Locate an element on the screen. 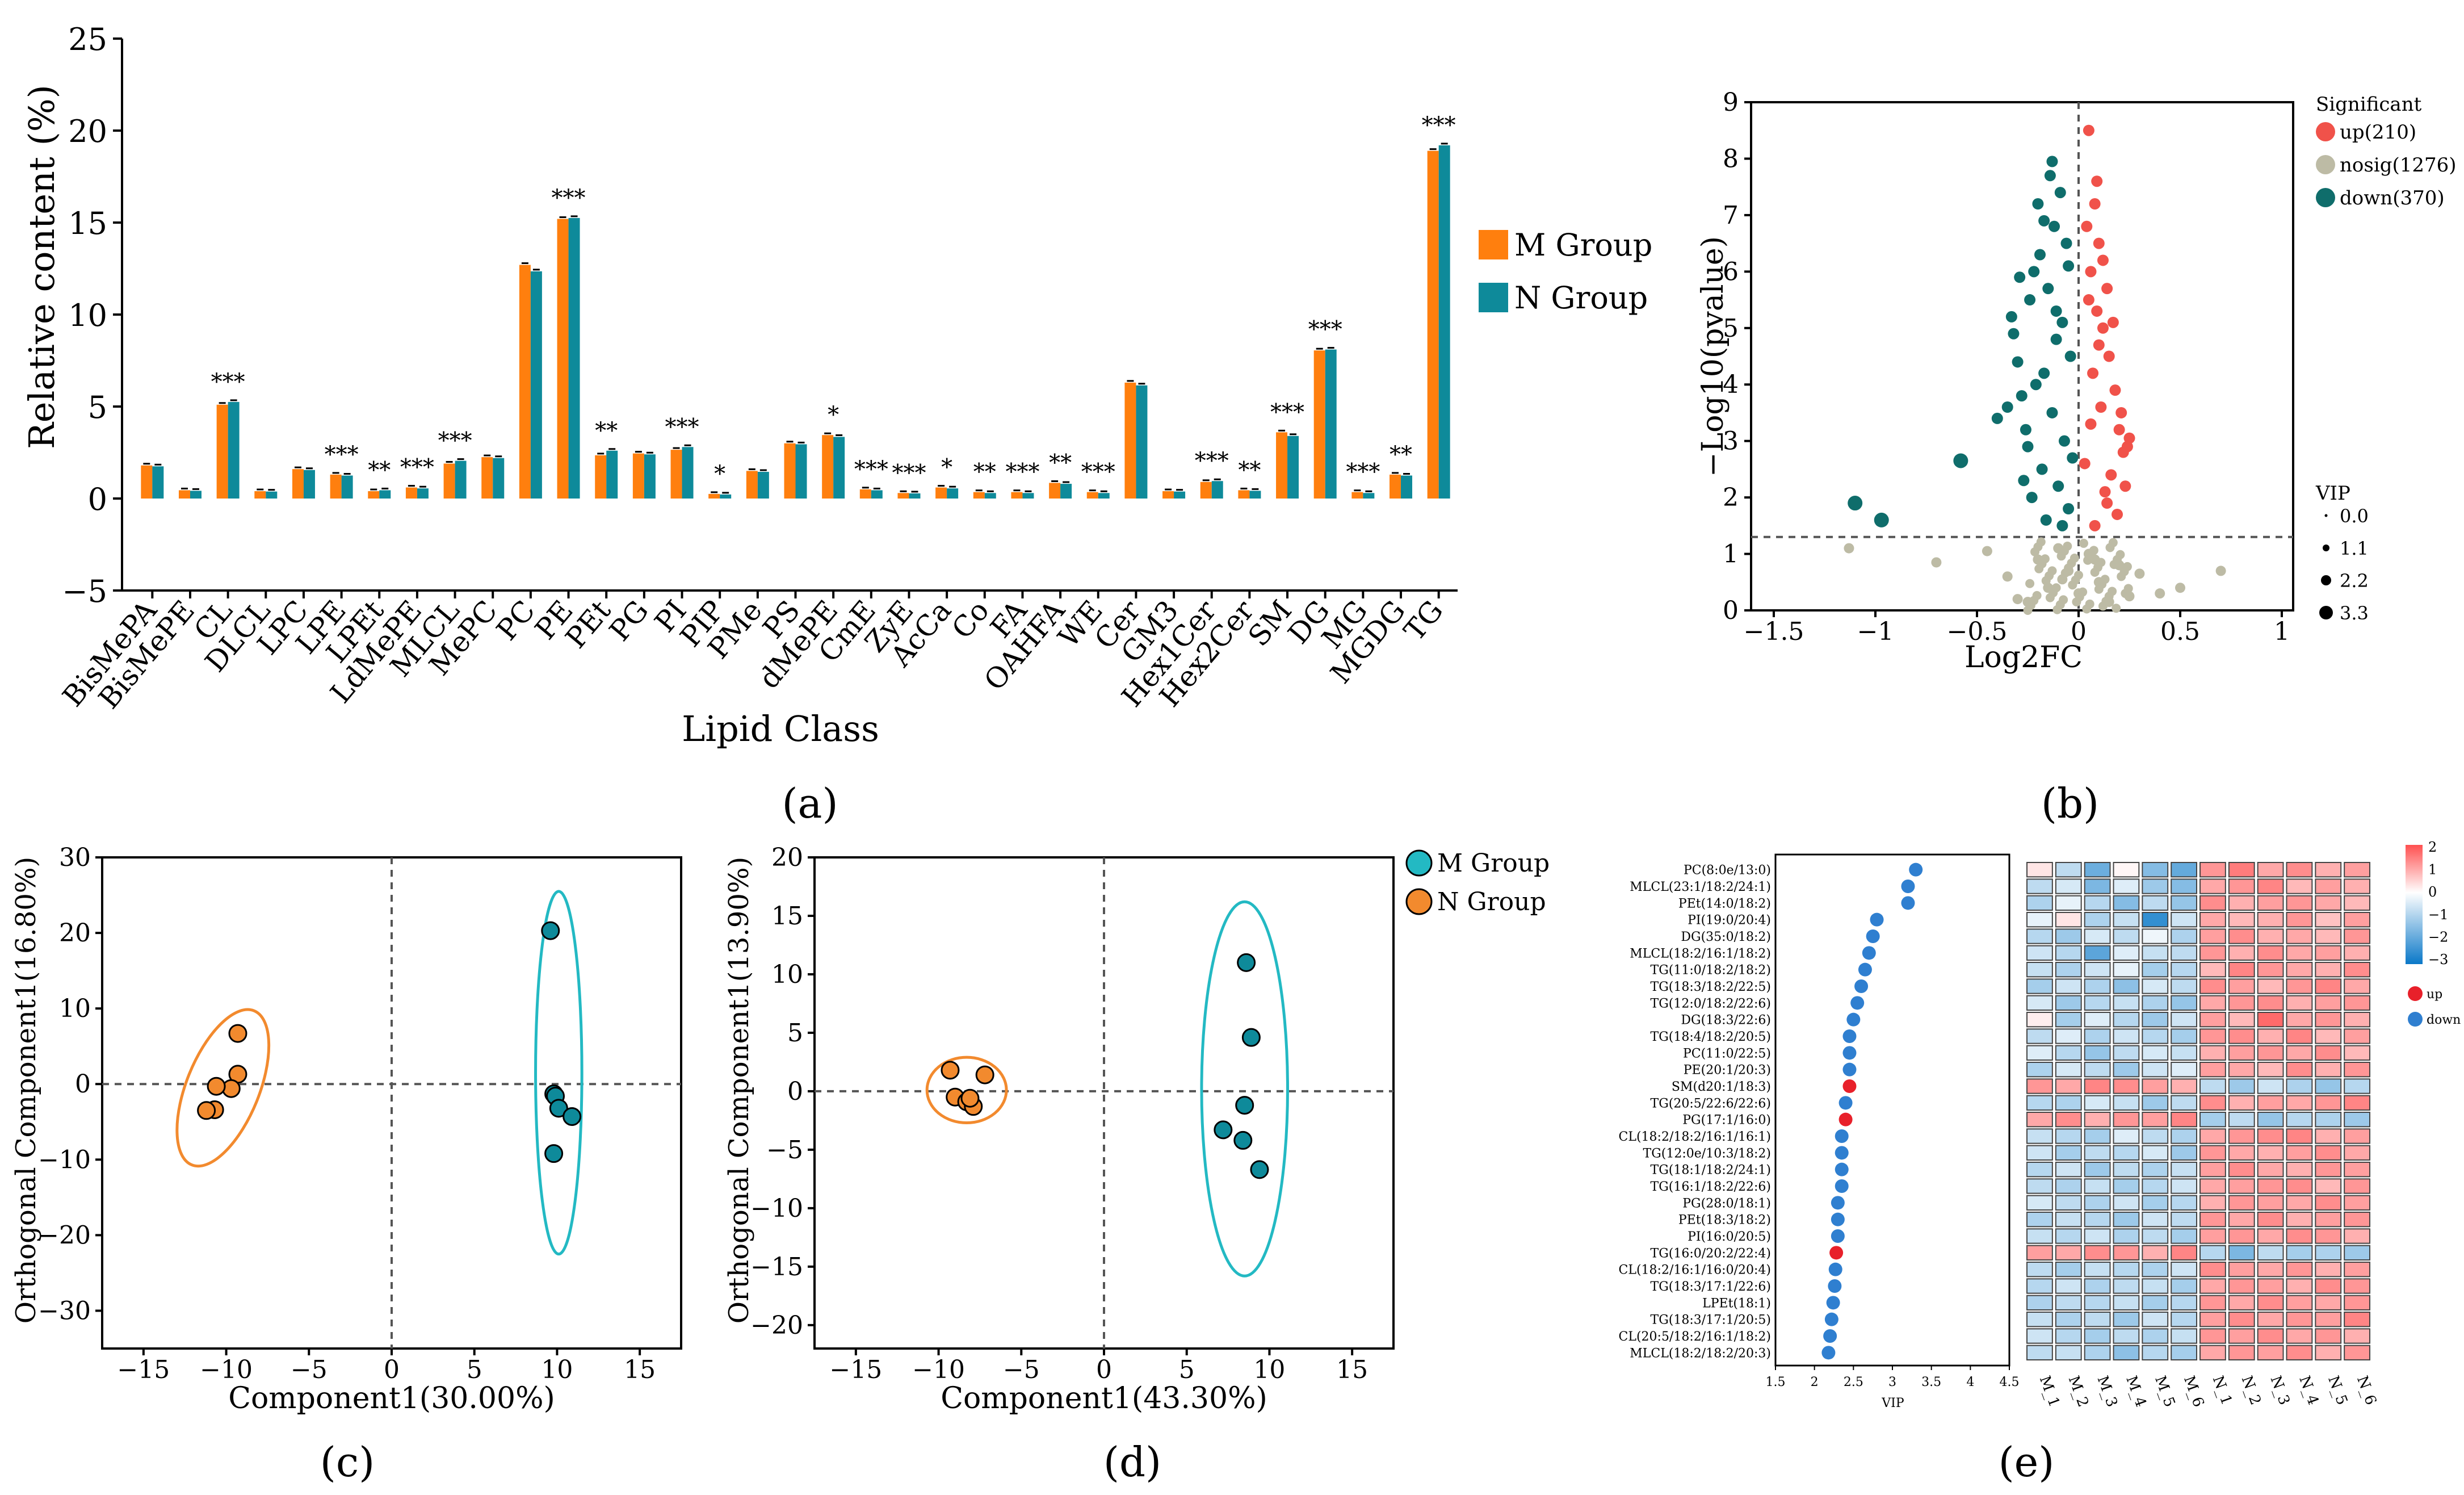 The height and width of the screenshot is (1495, 2464). row-label: SM(d20:1/18:3) is located at coordinates (1722, 1087).